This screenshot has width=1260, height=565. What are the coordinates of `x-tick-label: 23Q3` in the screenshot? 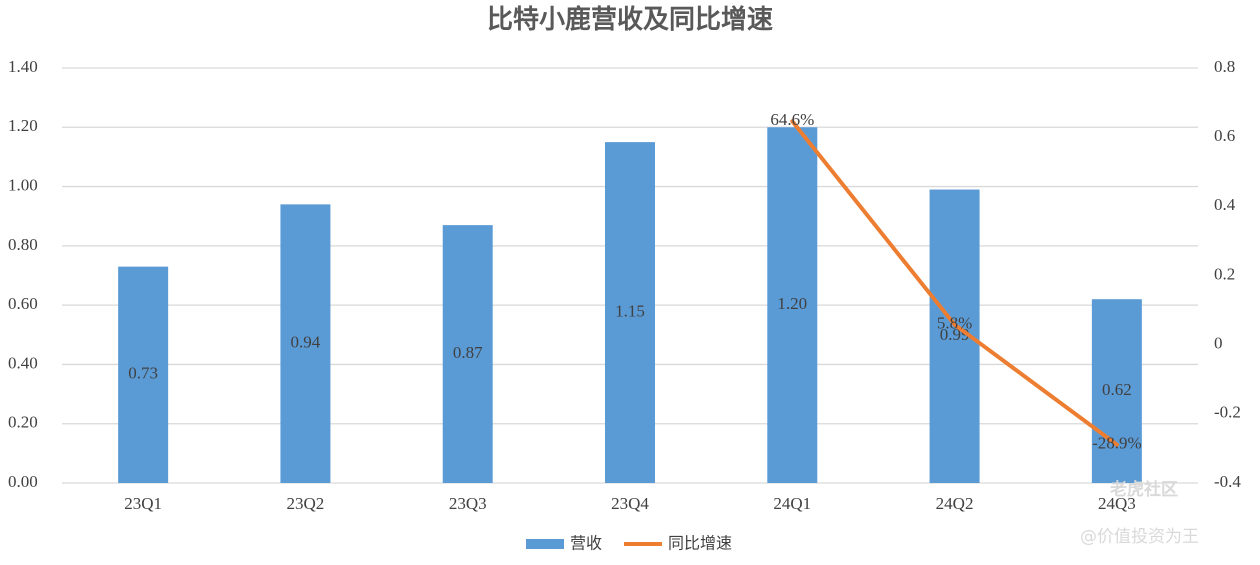 It's located at (468, 503).